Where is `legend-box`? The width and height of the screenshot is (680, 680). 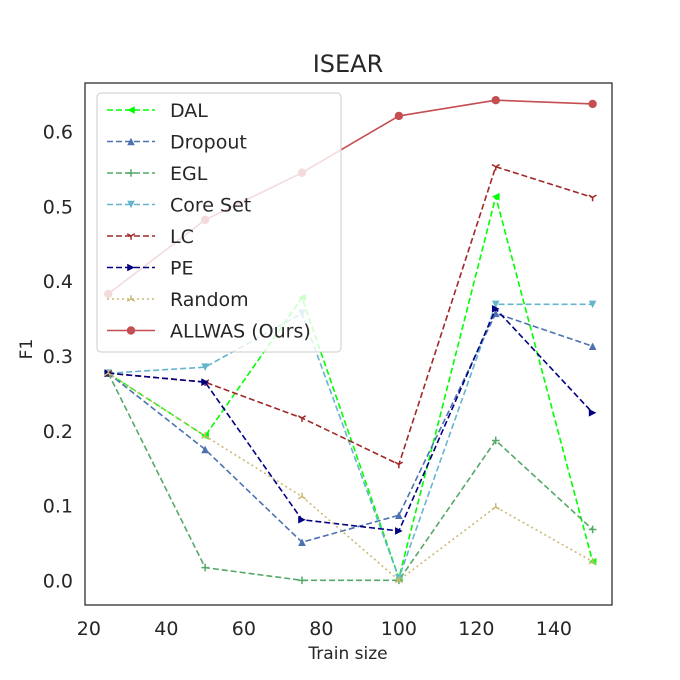
legend-box is located at coordinates (219, 222).